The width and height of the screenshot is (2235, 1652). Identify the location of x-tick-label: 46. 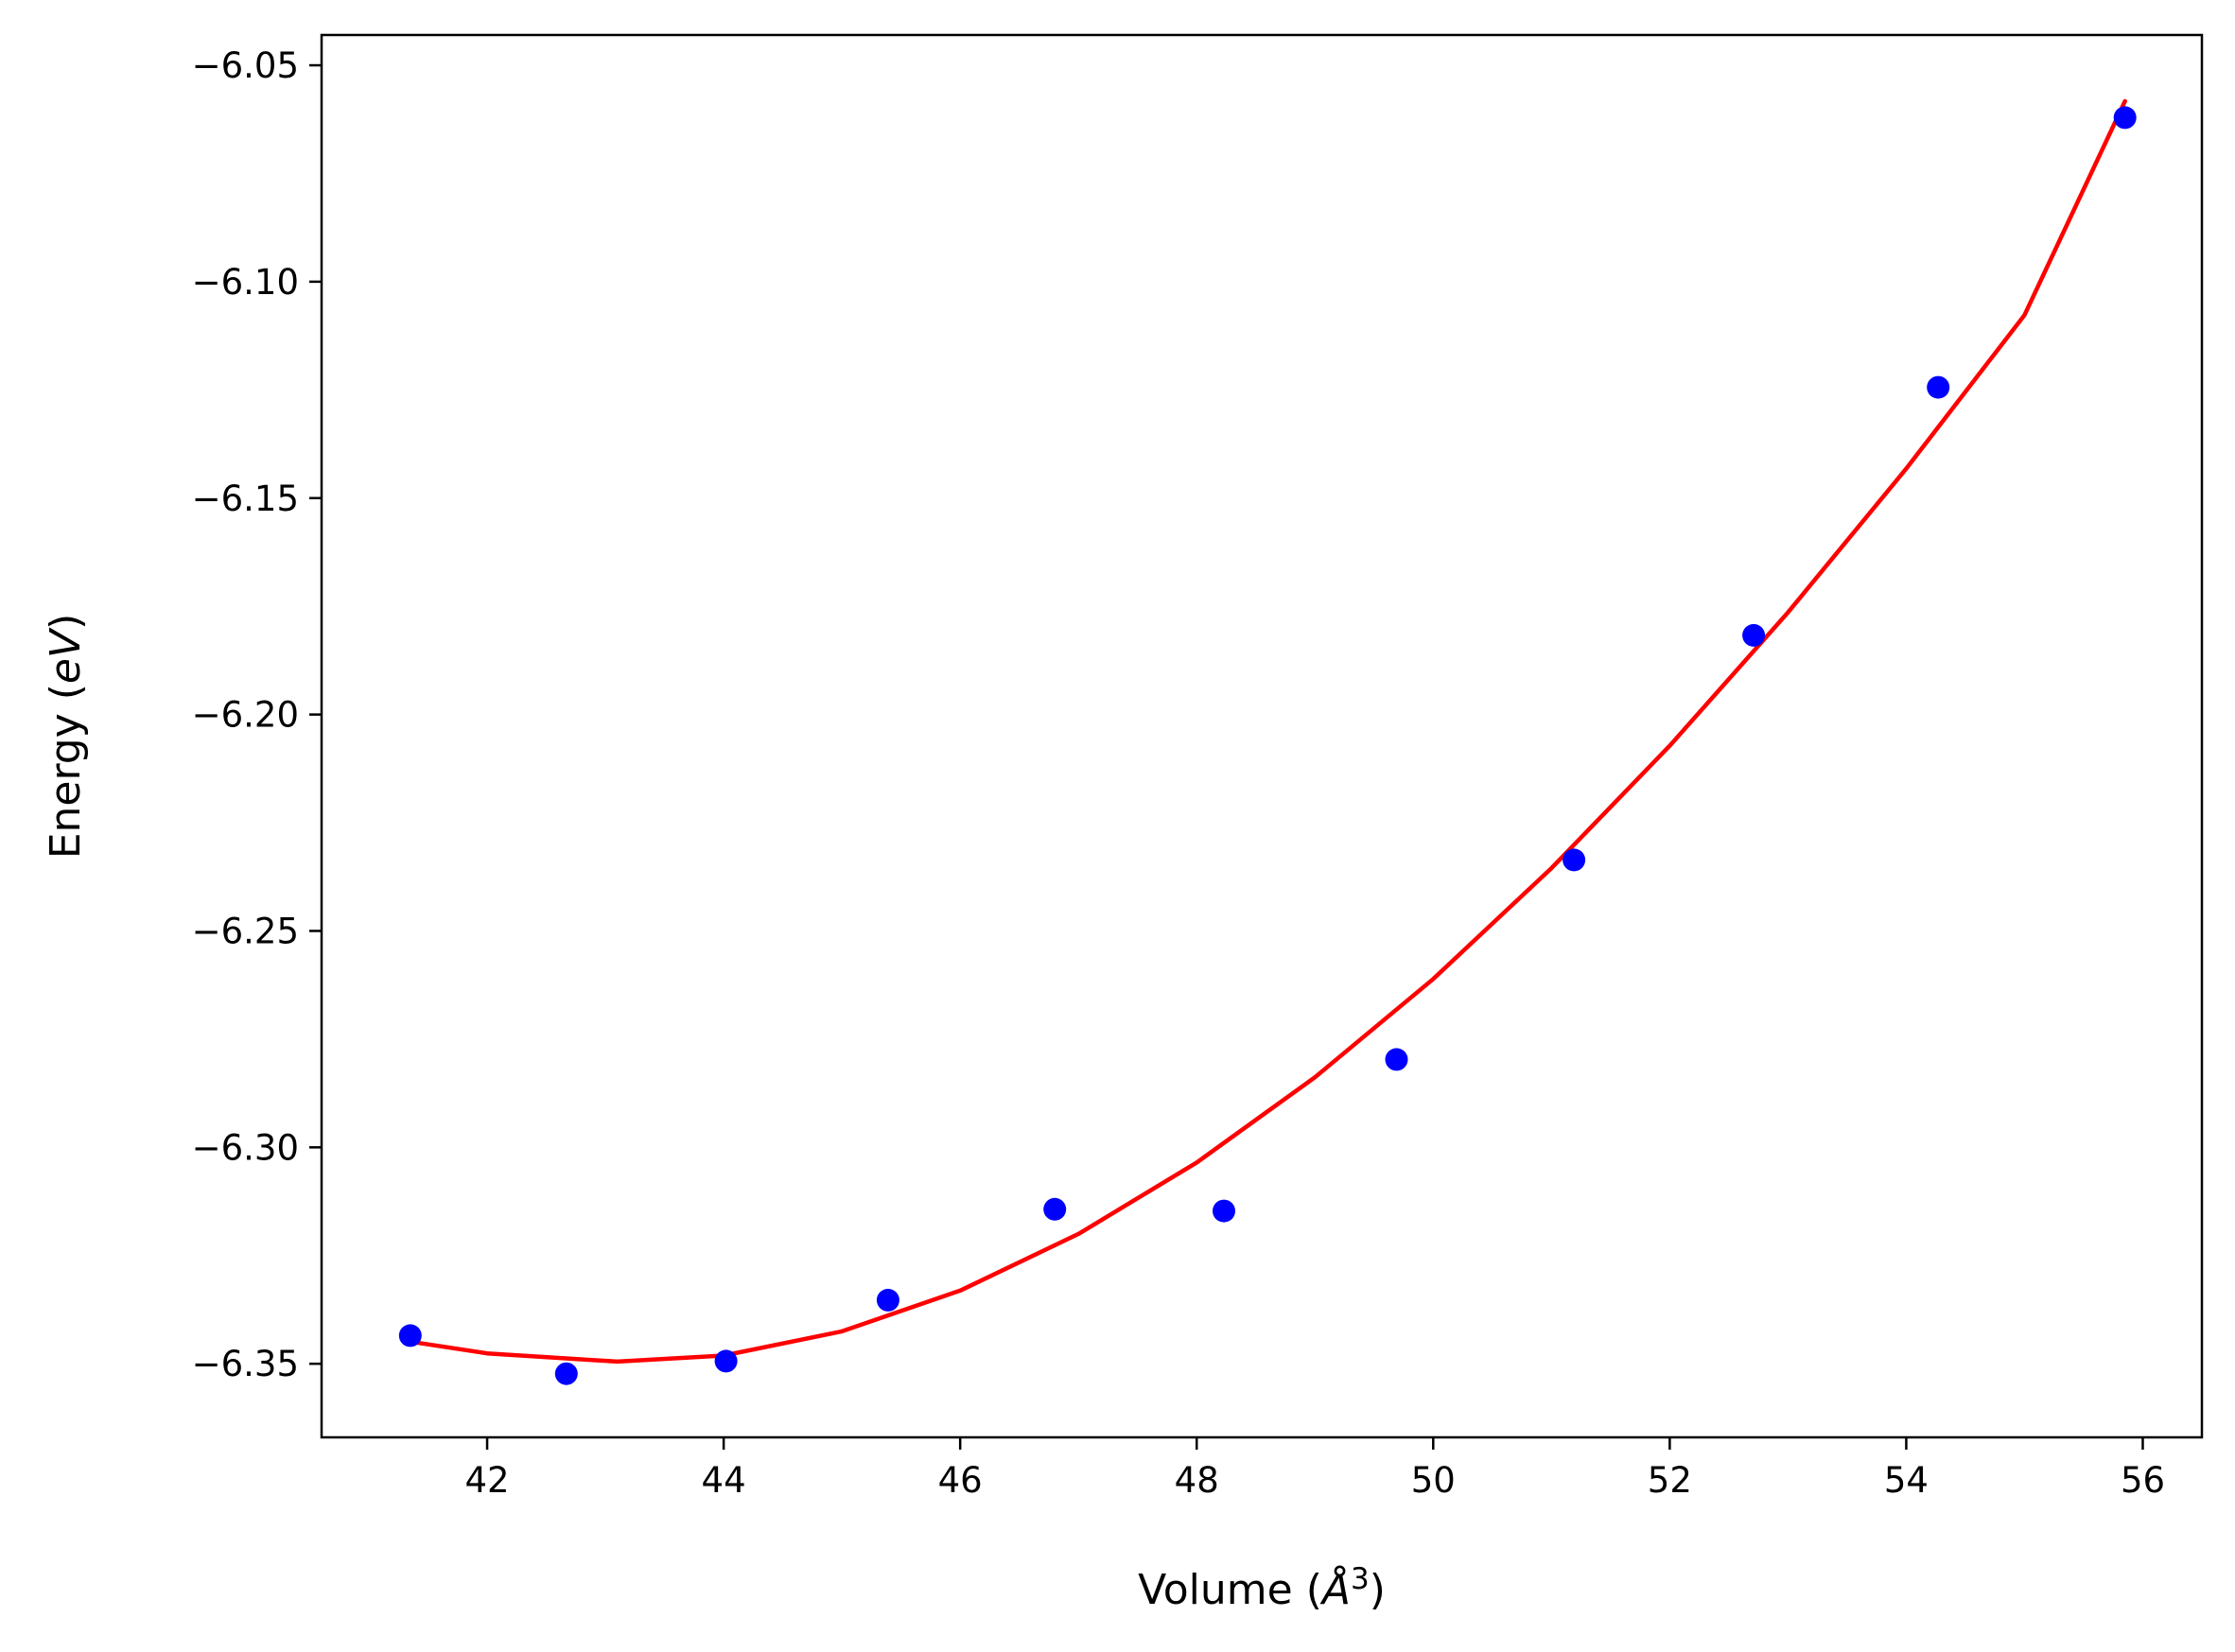
(960, 1481).